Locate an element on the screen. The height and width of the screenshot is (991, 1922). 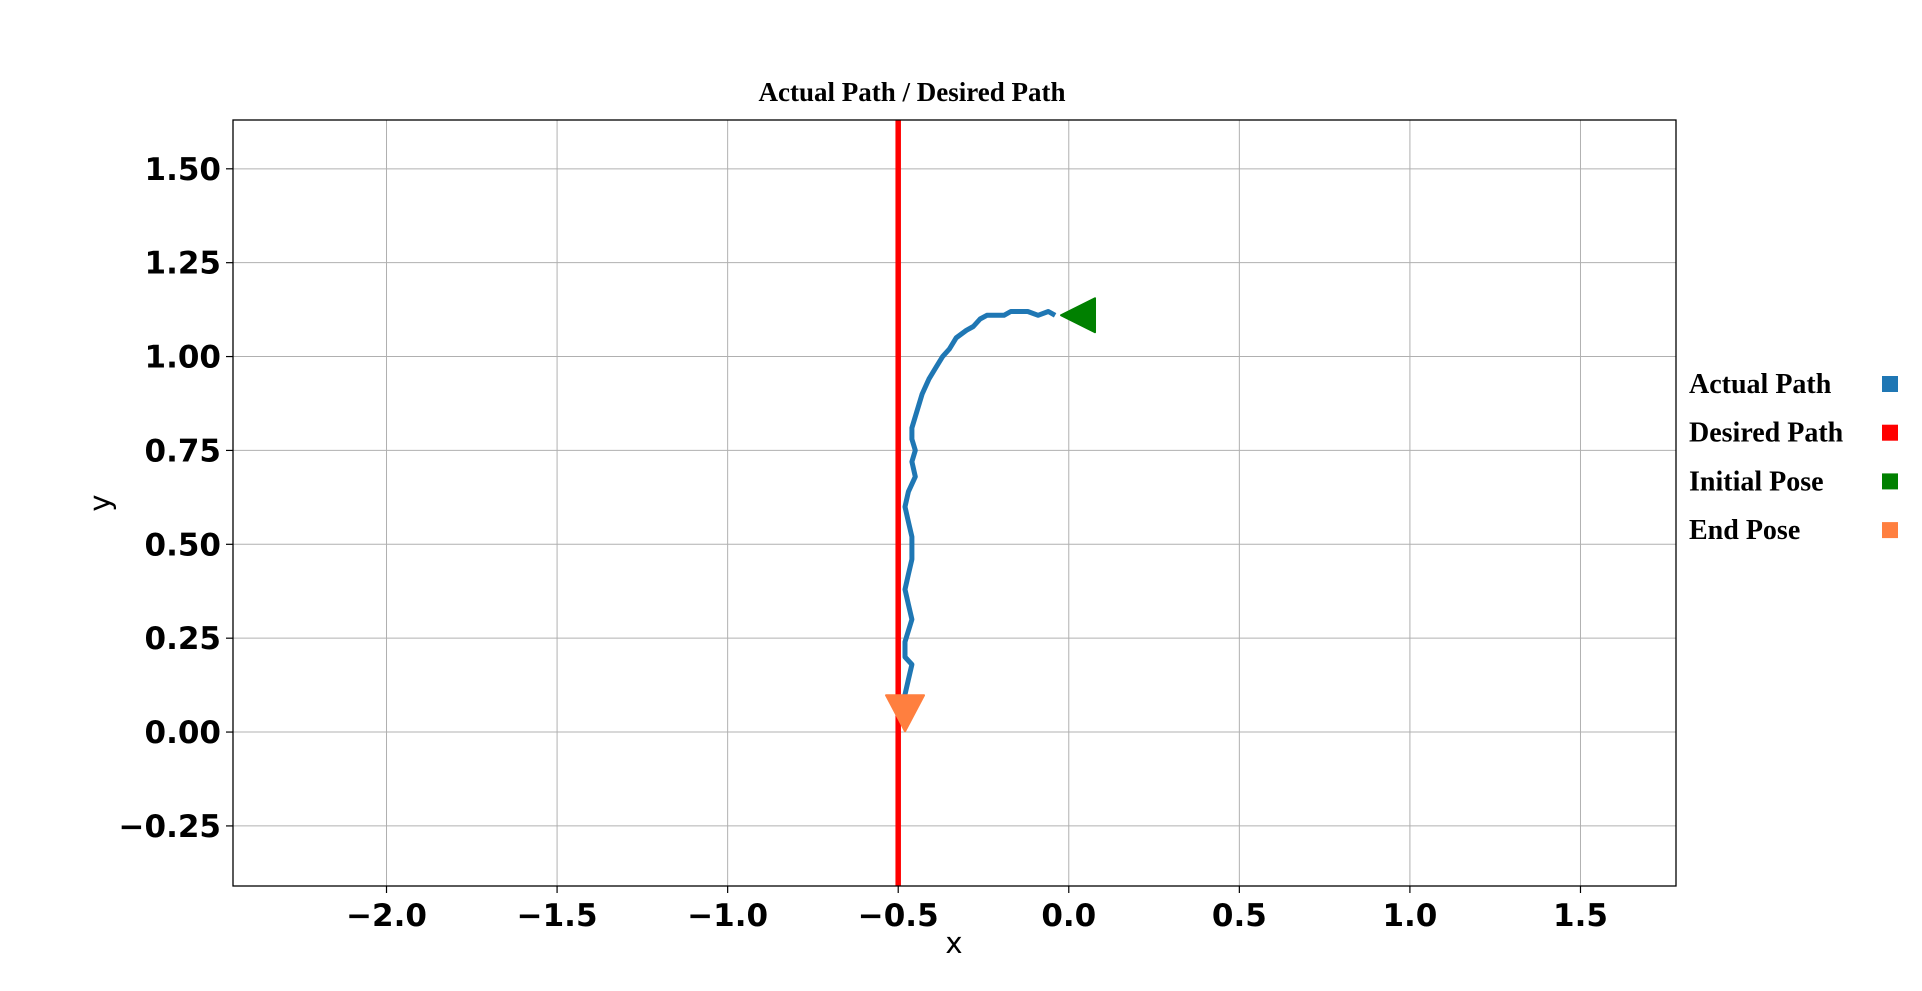
plot-data is located at coordinates (991, 503).